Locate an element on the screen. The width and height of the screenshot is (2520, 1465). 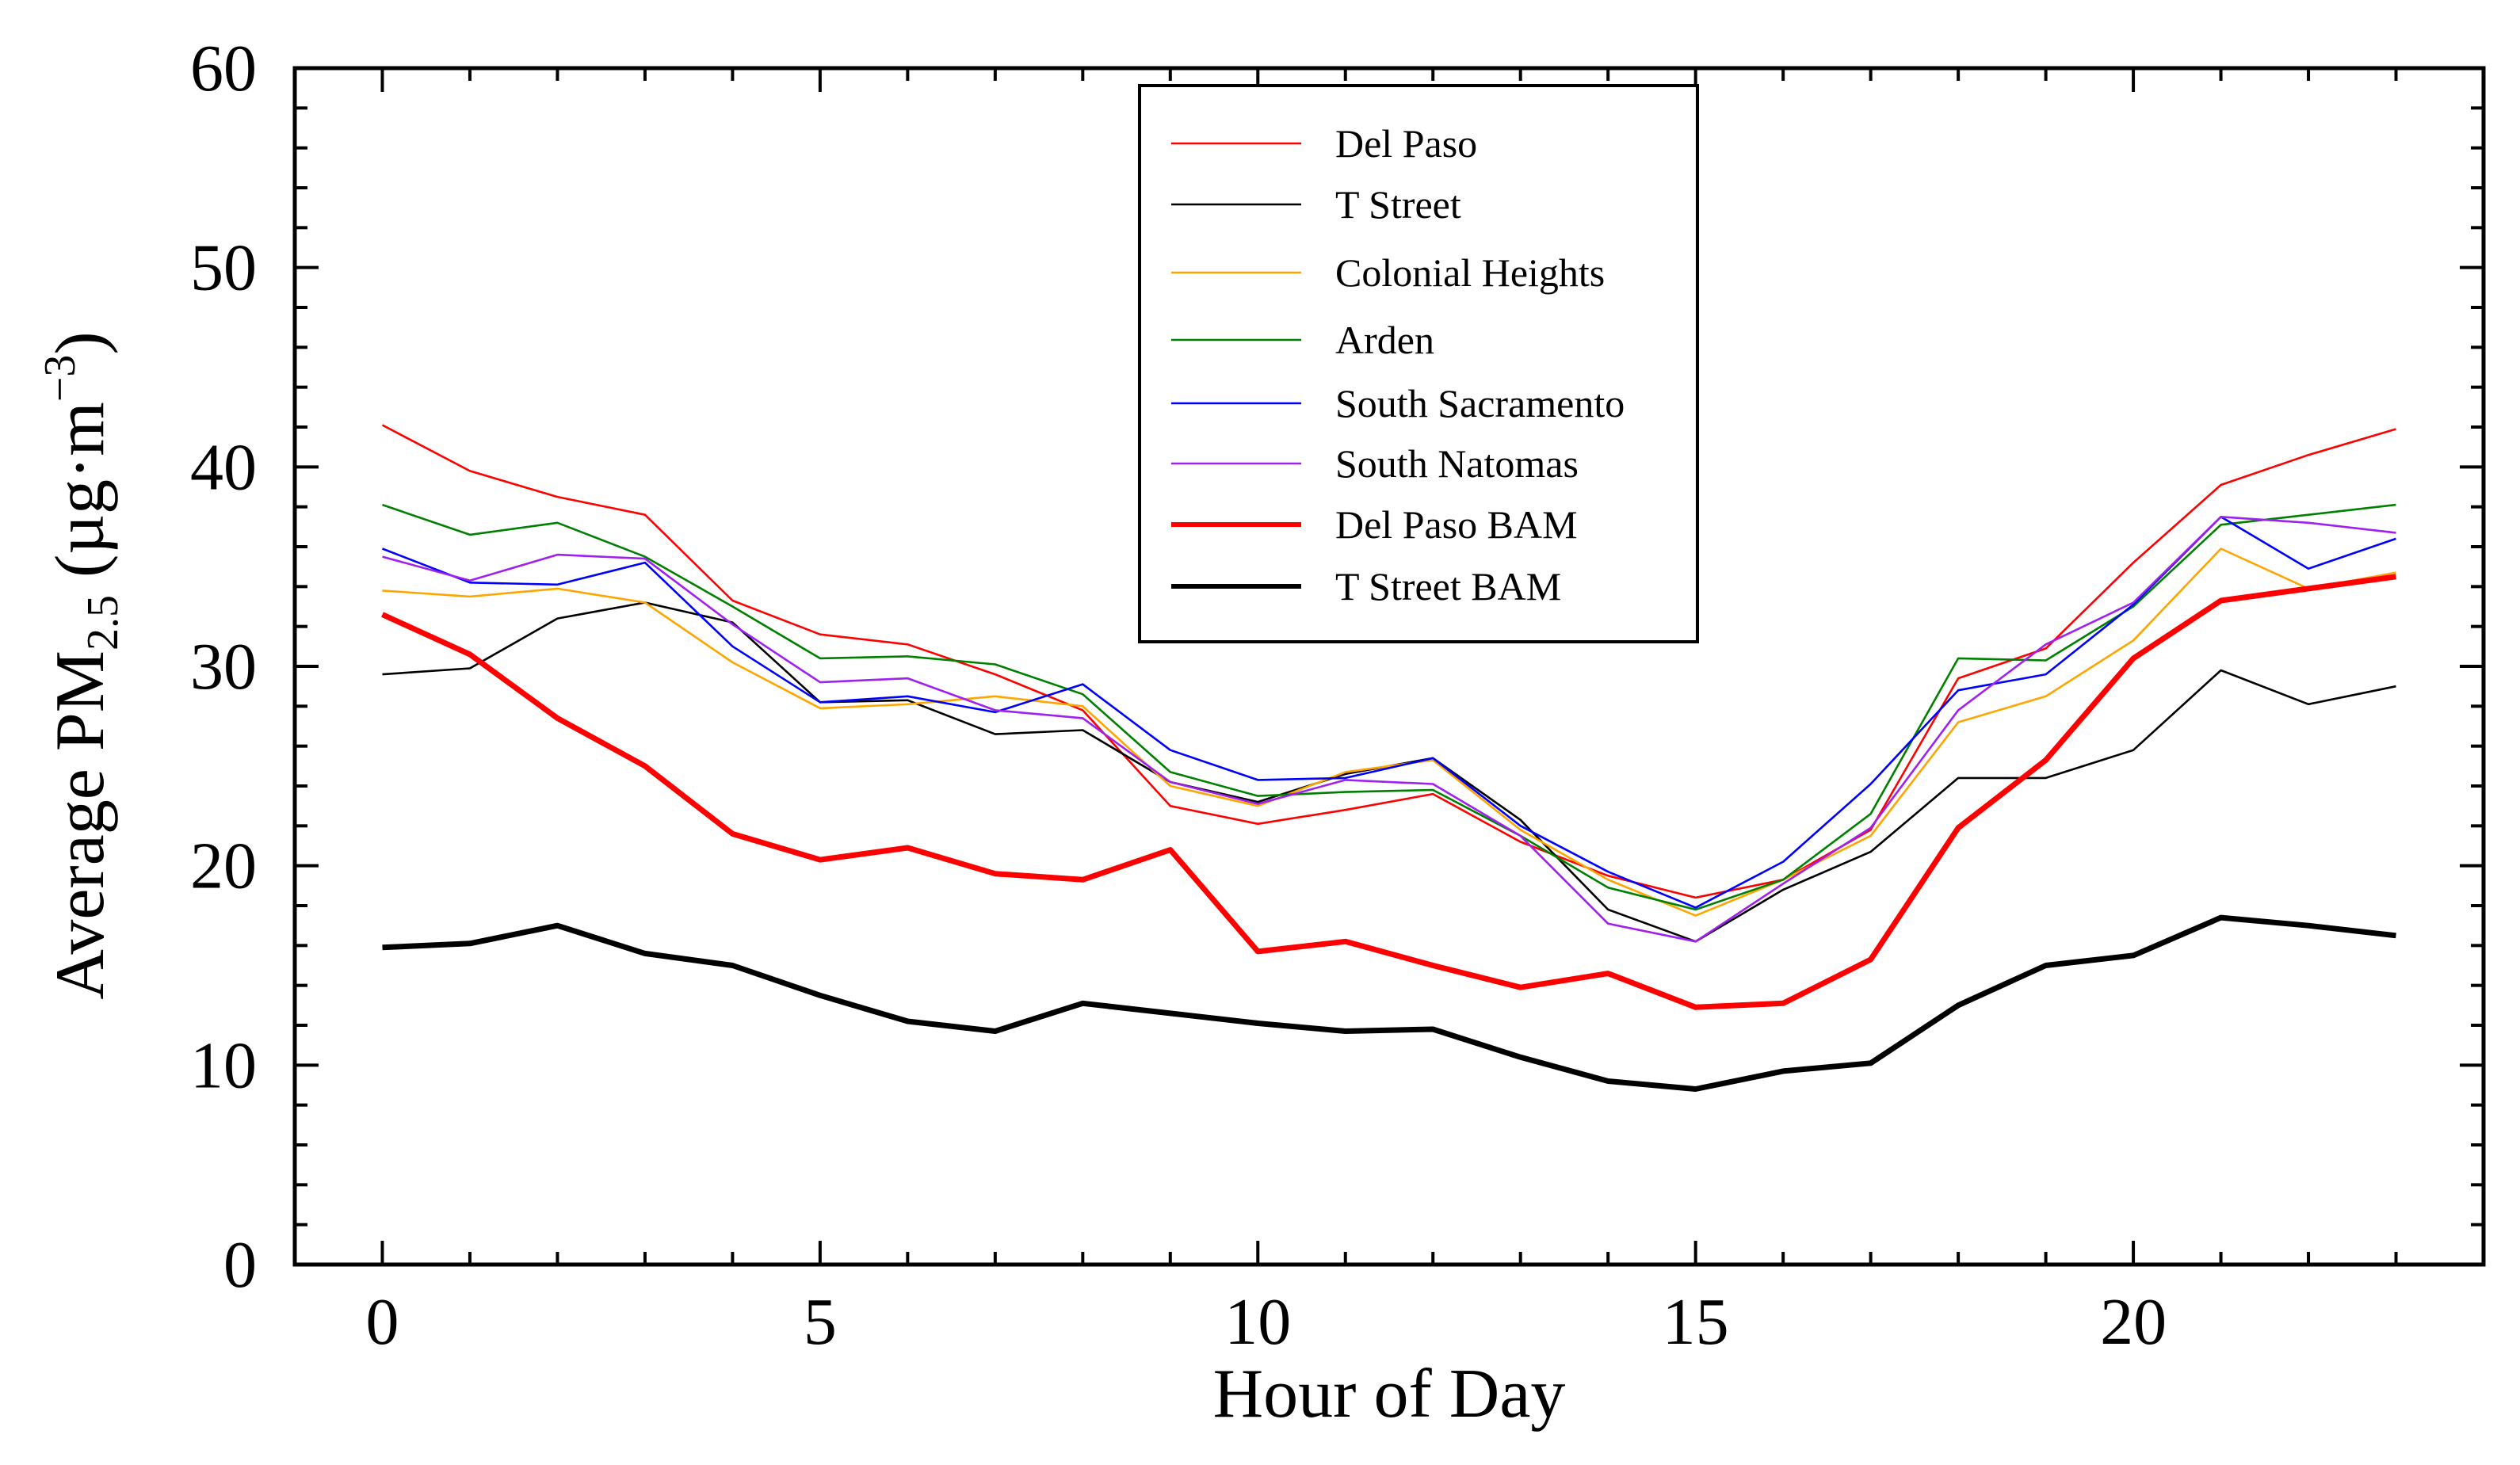
y-tick-label: 40 is located at coordinates (223, 467).